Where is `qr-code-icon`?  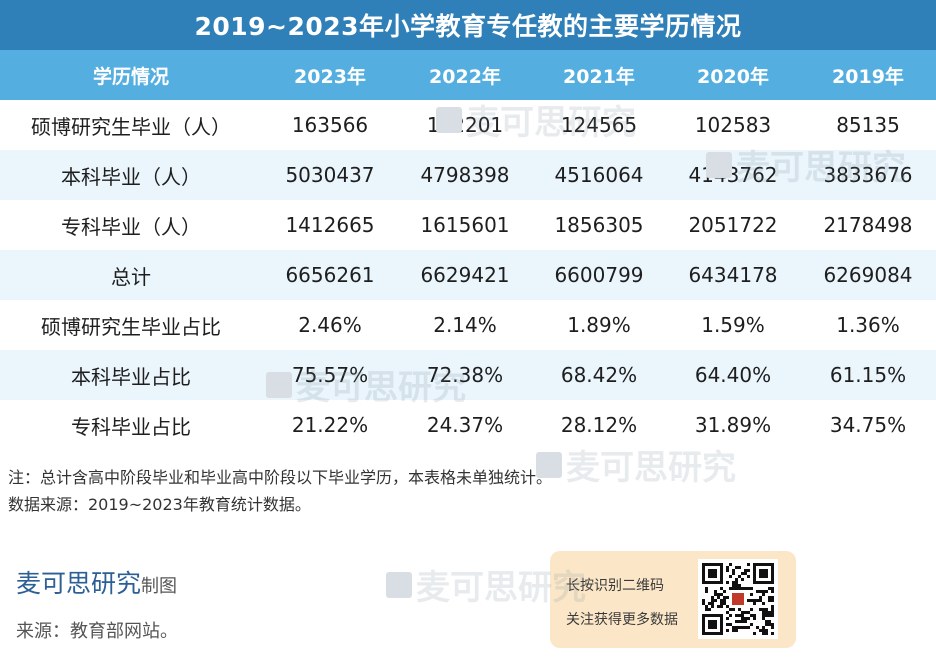 qr-code-icon is located at coordinates (738, 599).